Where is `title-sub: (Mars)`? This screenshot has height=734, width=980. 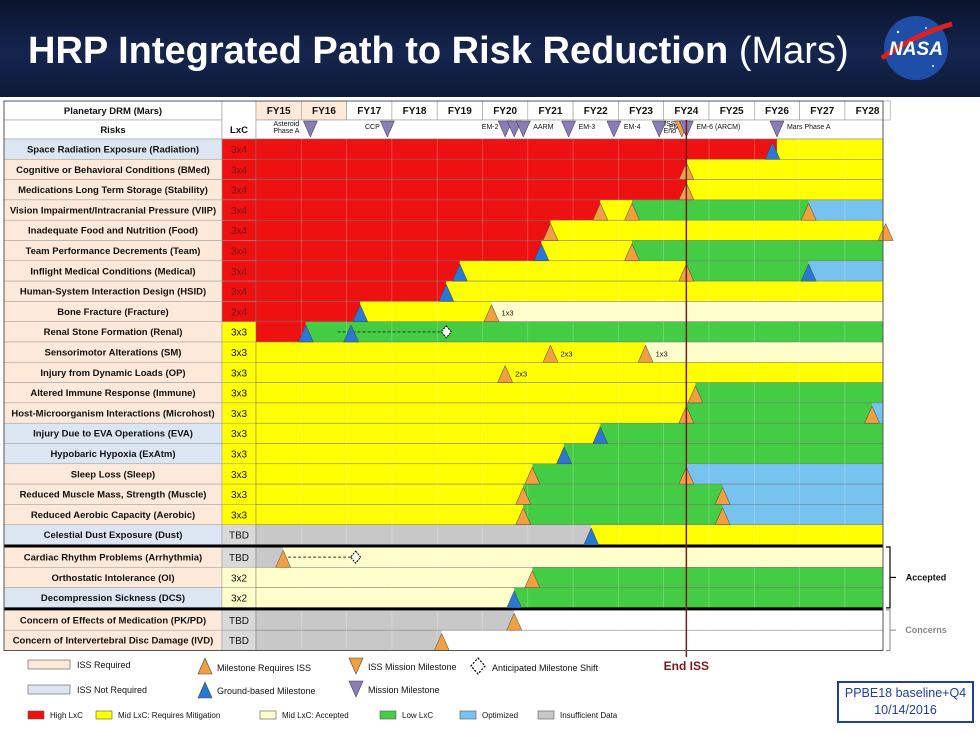 title-sub: (Mars) is located at coordinates (793, 51).